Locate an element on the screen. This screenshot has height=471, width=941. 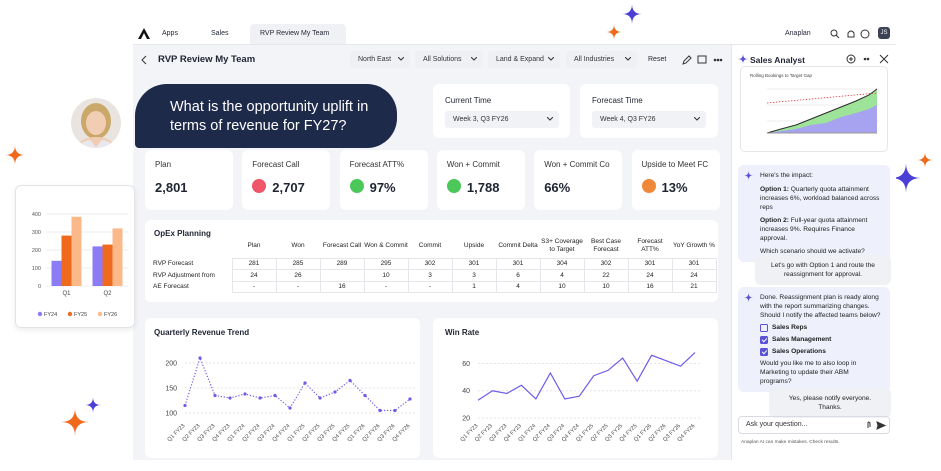
team-option: Sales Reps is located at coordinates (821, 327).